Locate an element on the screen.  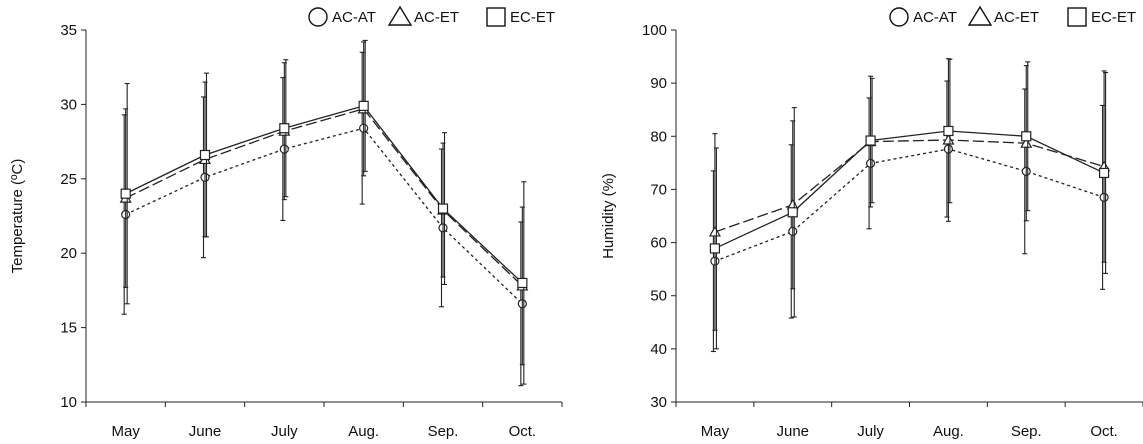
y-tick-label: 70 is located at coordinates (658, 189).